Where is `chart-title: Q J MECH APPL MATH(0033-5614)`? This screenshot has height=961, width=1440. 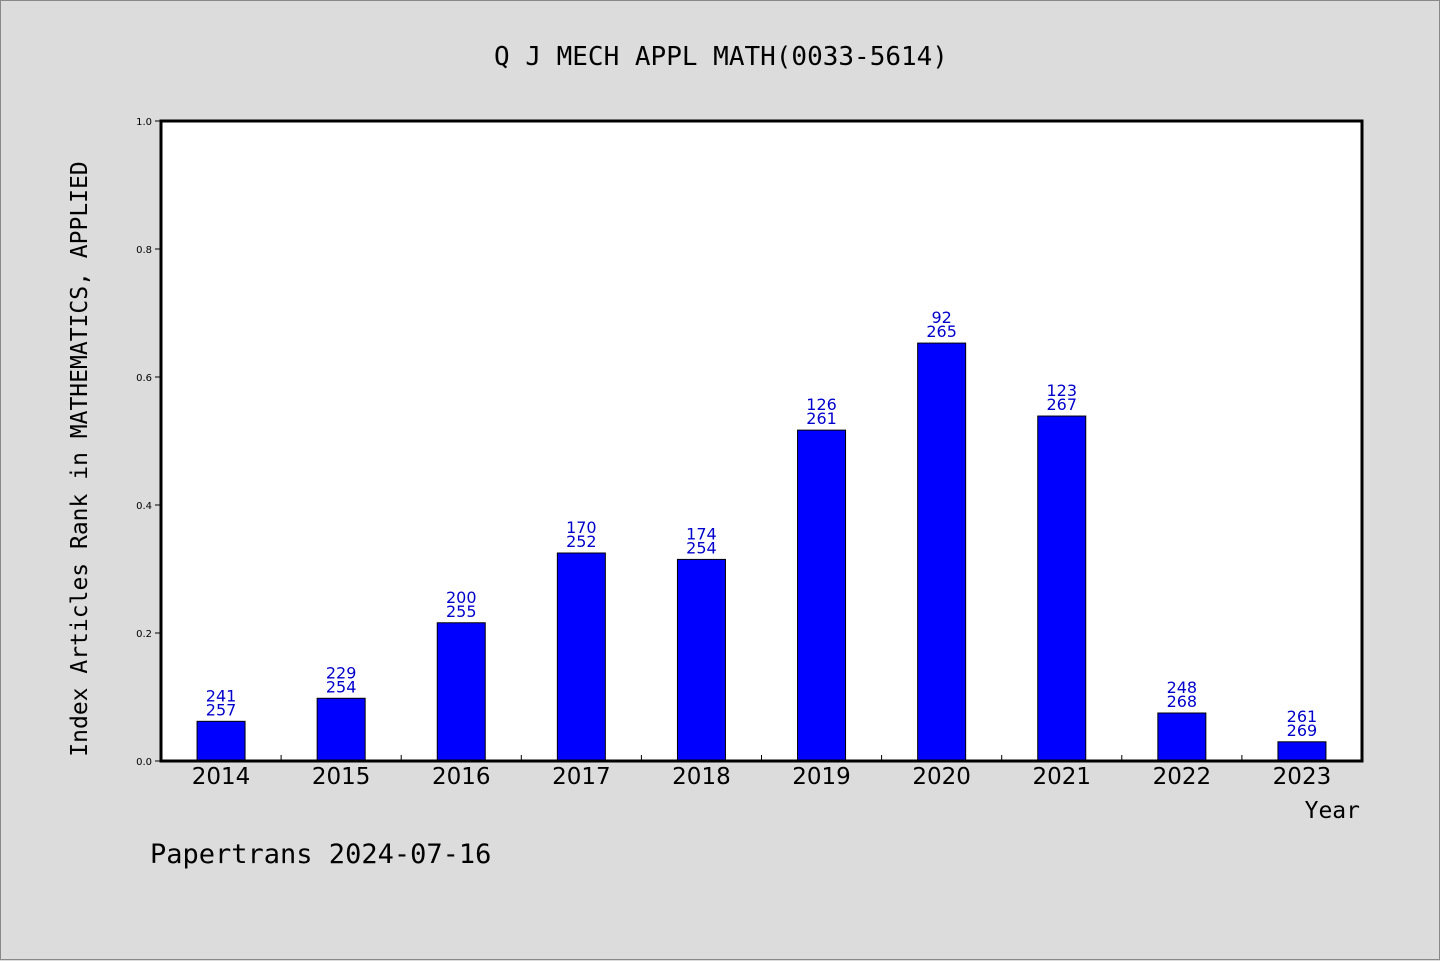 chart-title: Q J MECH APPL MATH(0033-5614) is located at coordinates (721, 57).